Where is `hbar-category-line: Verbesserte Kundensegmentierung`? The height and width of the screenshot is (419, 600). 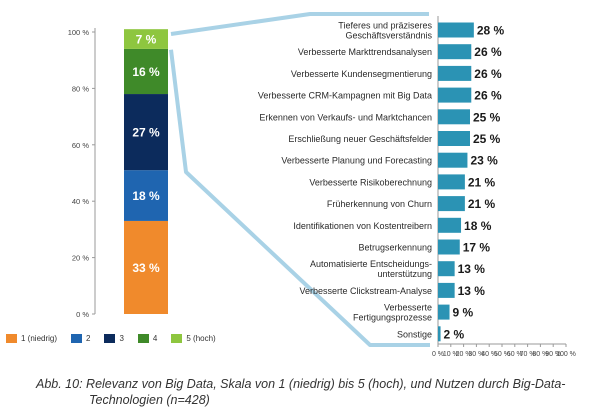 hbar-category-line: Verbesserte Kundensegmentierung is located at coordinates (361, 74).